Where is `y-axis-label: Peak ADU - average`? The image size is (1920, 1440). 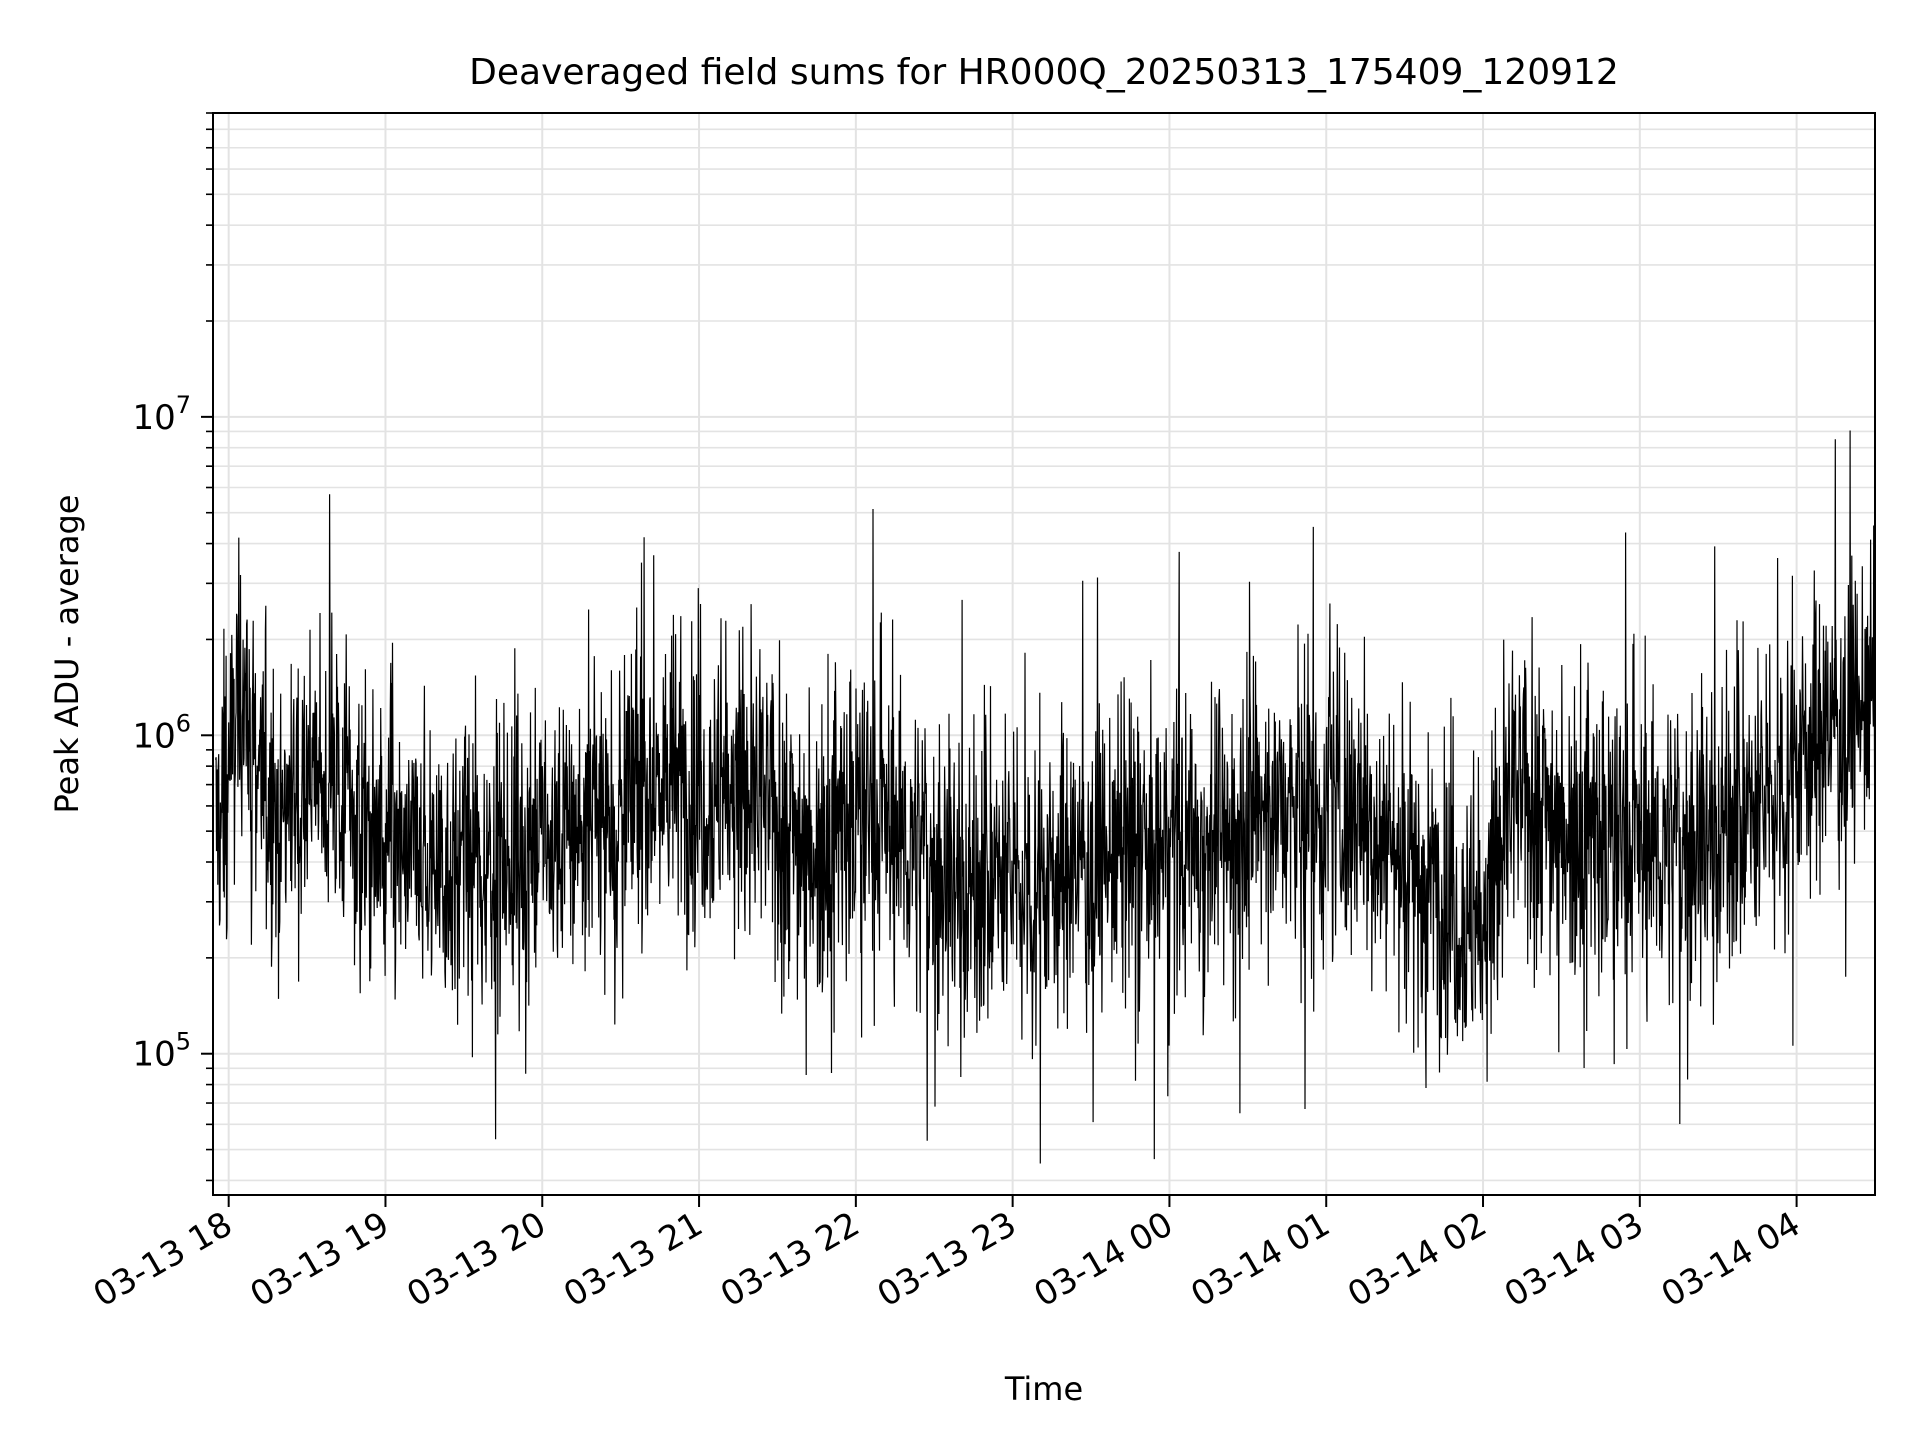 y-axis-label: Peak ADU - average is located at coordinates (67, 654).